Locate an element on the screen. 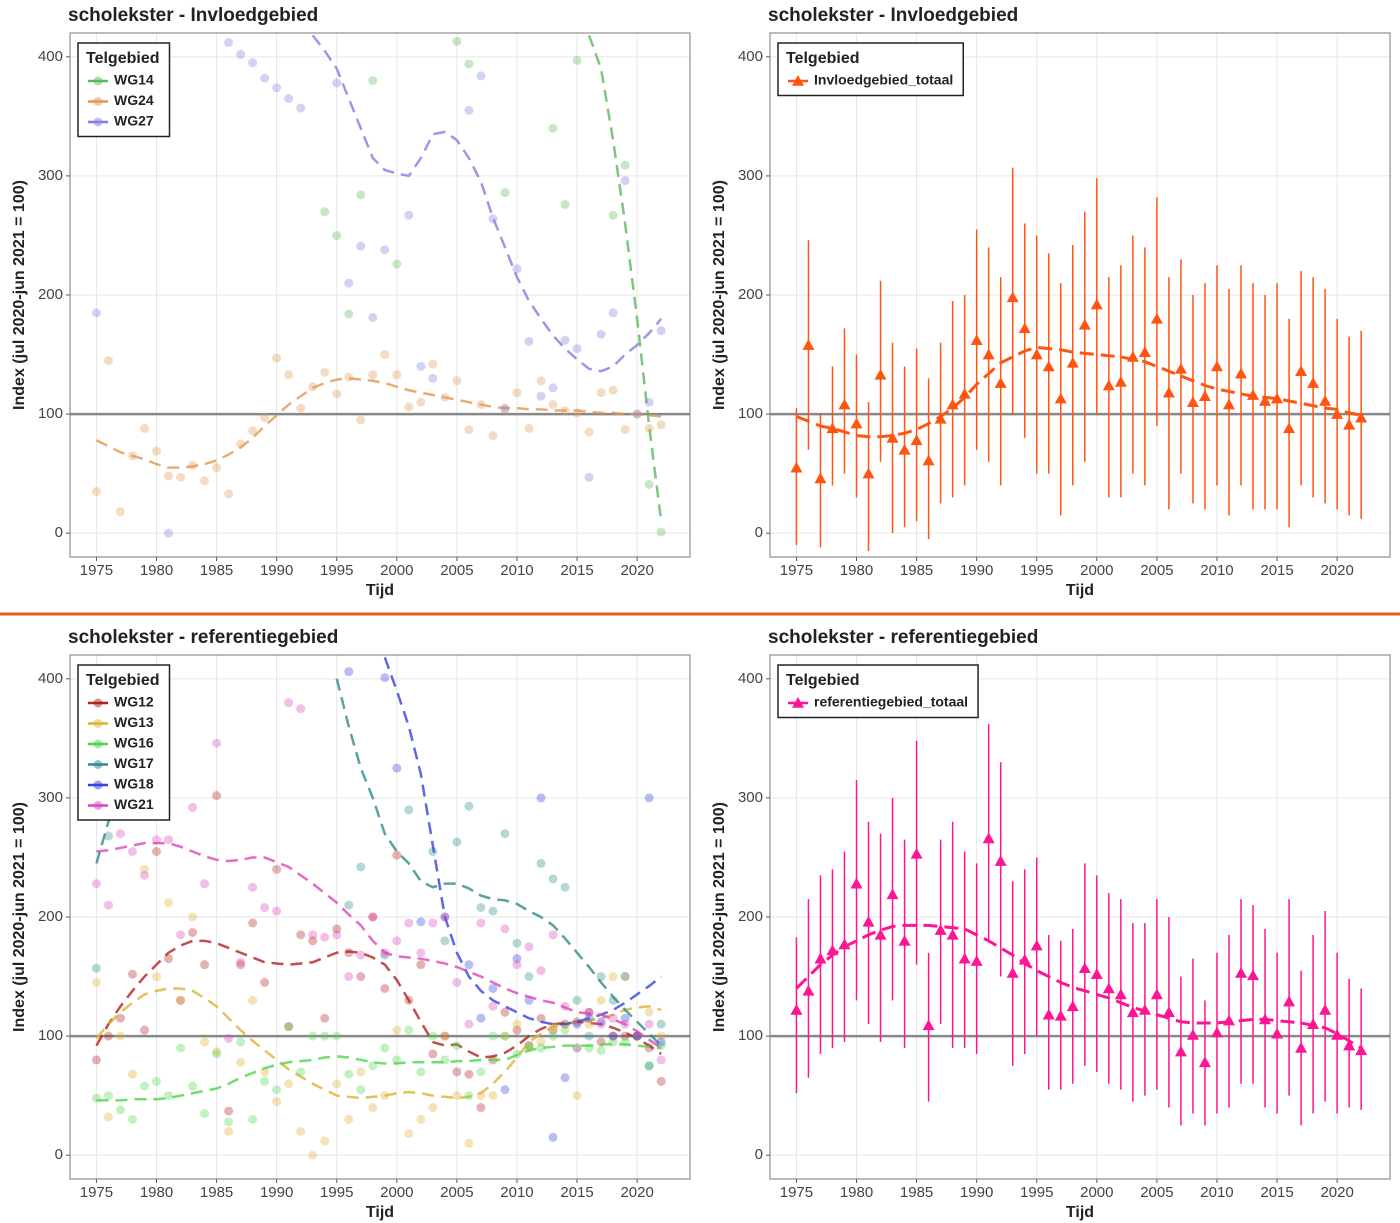  x-tick-label: 1980 is located at coordinates (856, 1192).